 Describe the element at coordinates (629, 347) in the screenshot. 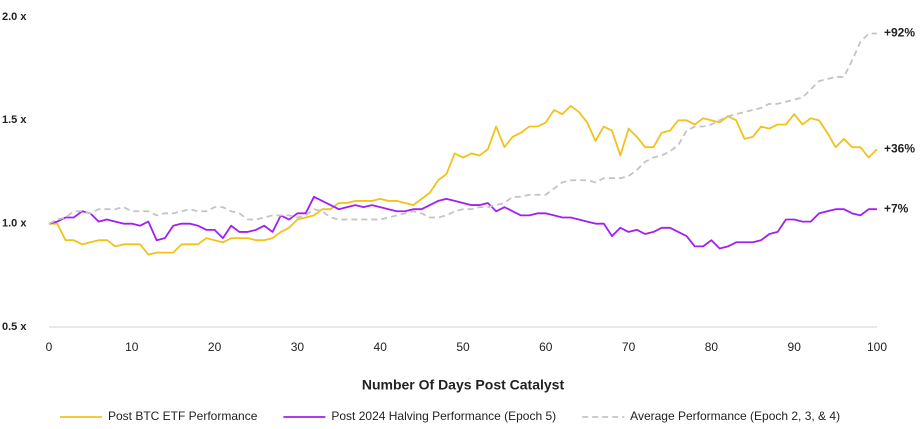

I see `x-tick-label: 70` at that location.